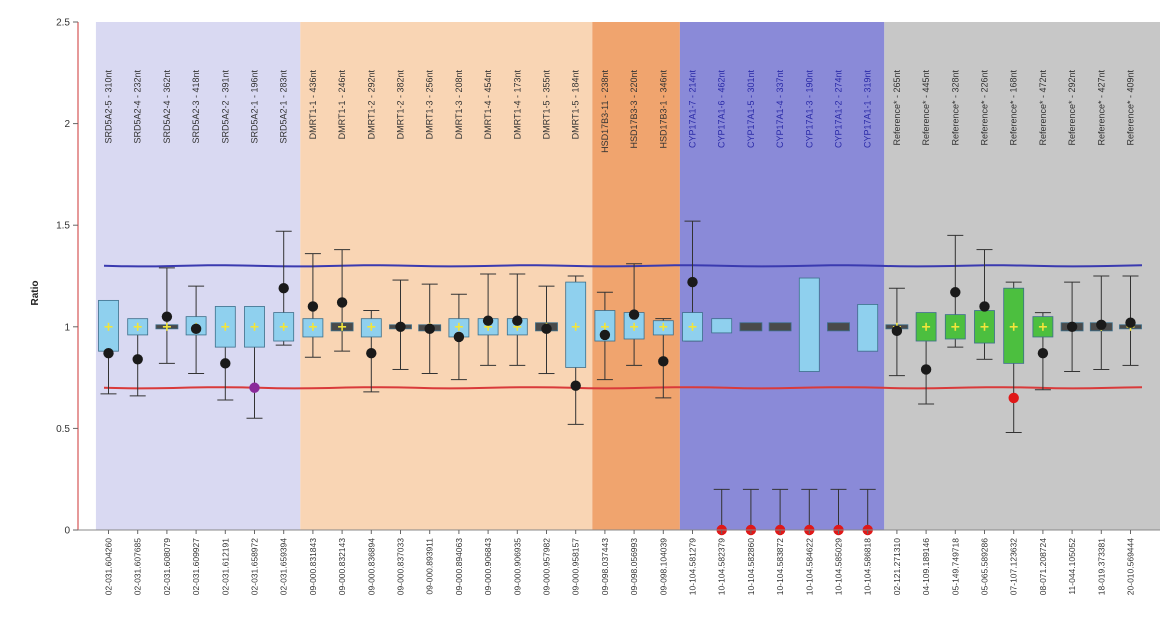  Describe the element at coordinates (430, 105) in the screenshot. I see `probe-label: DMRT1-3 - 256nt` at that location.